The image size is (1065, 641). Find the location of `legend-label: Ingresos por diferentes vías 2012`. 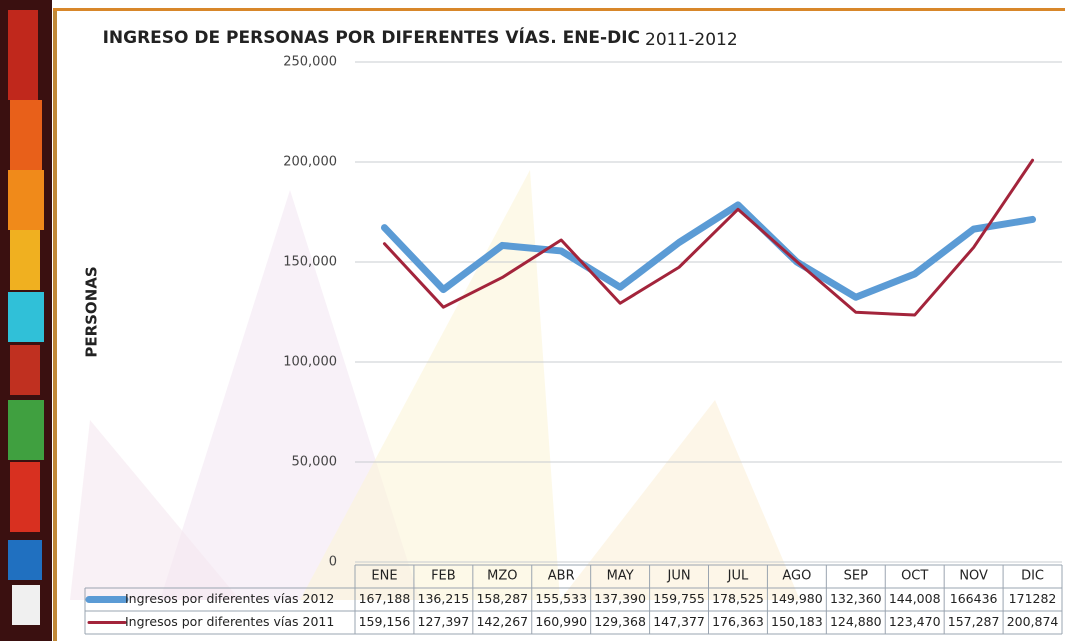

legend-label: Ingresos por diferentes vías 2012 is located at coordinates (229, 598).